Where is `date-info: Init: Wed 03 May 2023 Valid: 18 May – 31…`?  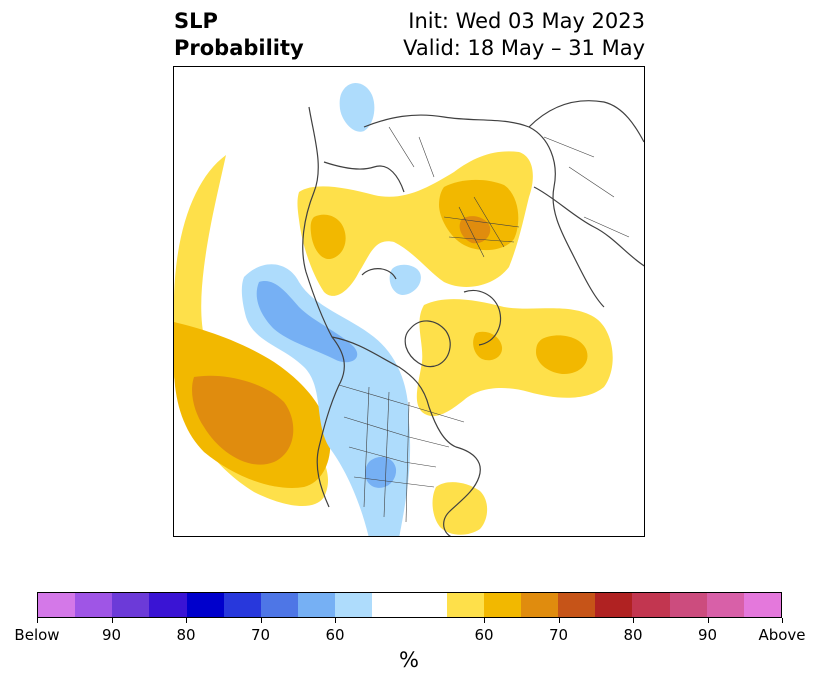 date-info: Init: Wed 03 May 2023 Valid: 18 May – 31… is located at coordinates (524, 35).